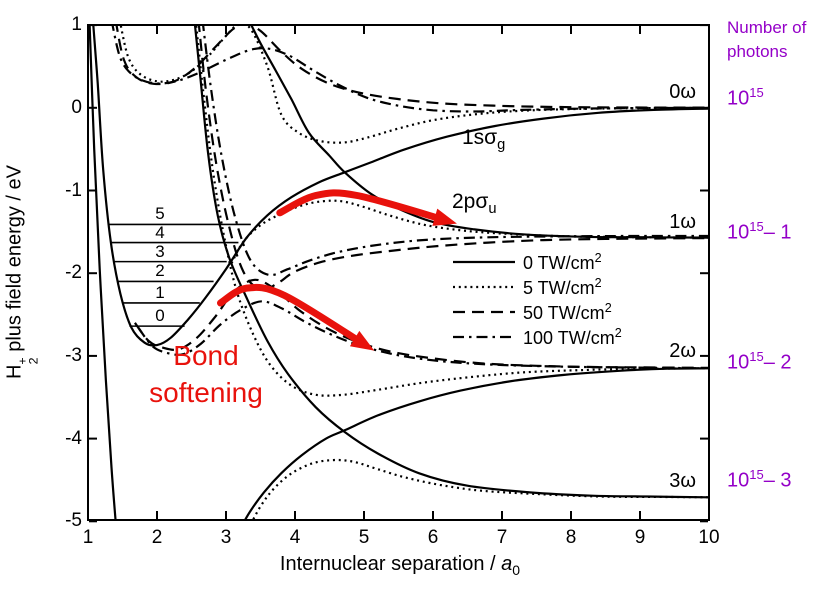  What do you see at coordinates (88, 537) in the screenshot?
I see `x-tick-label-1: 1` at bounding box center [88, 537].